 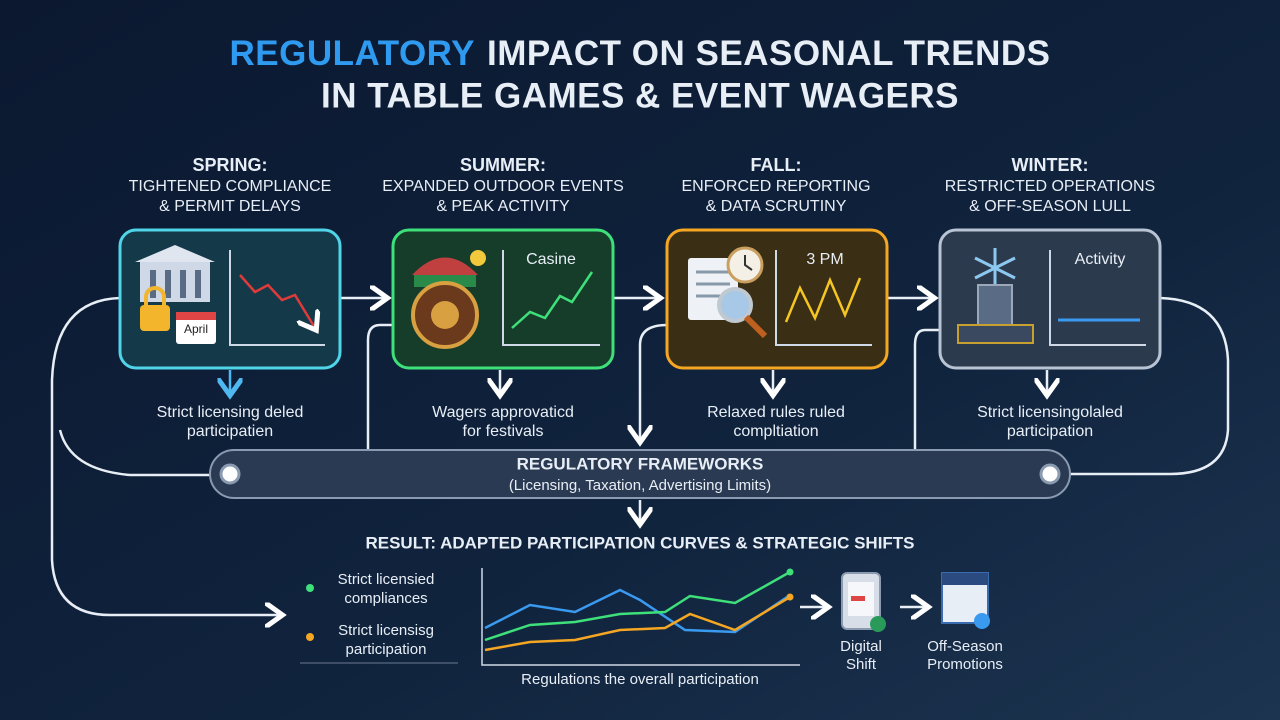 What do you see at coordinates (386, 579) in the screenshot?
I see `legend-entry: Strict licensied` at bounding box center [386, 579].